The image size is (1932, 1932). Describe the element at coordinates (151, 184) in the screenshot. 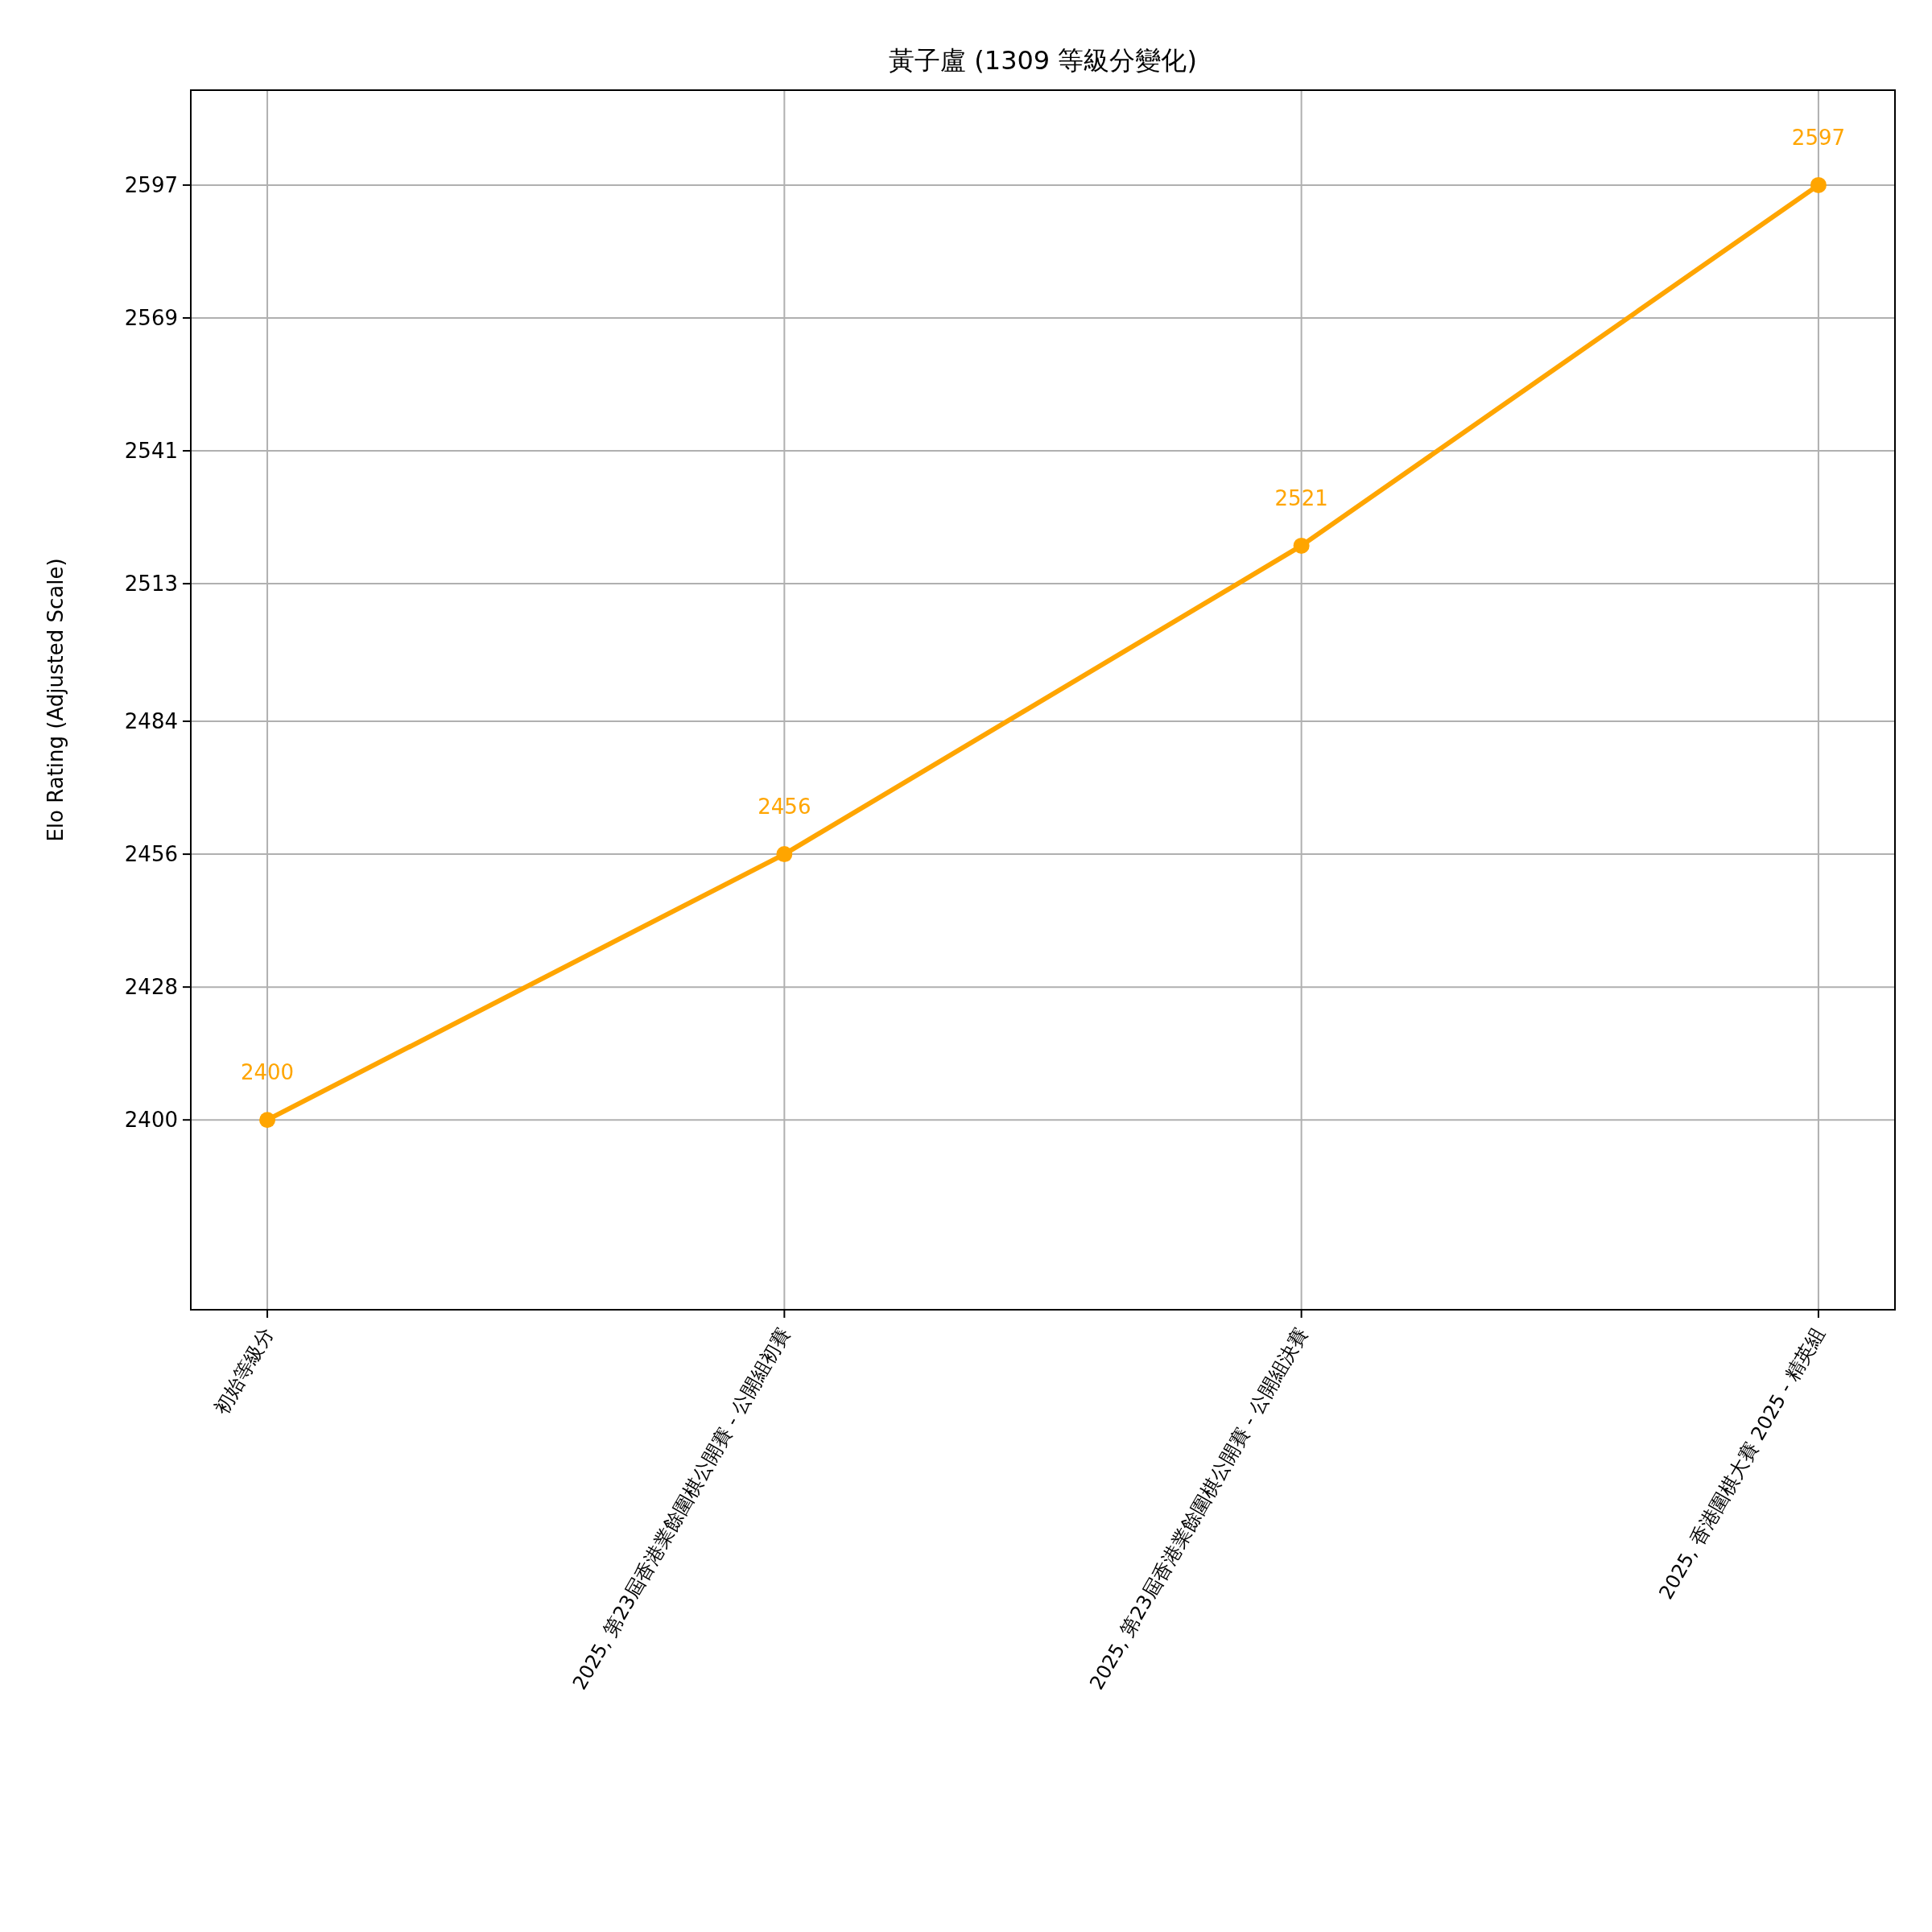

I see `y-tick-label: 2597` at that location.